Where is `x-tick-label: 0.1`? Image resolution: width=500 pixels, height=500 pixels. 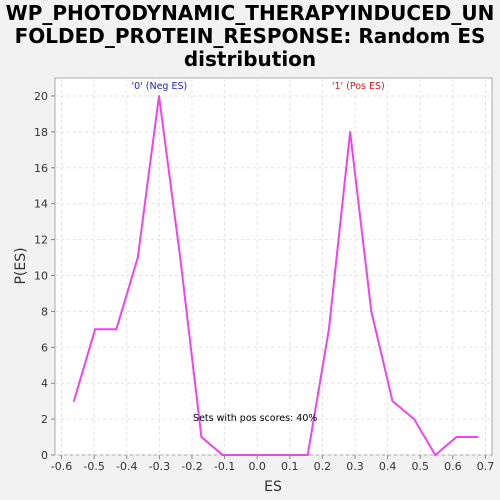
x-tick-label: 0.1 is located at coordinates (290, 466).